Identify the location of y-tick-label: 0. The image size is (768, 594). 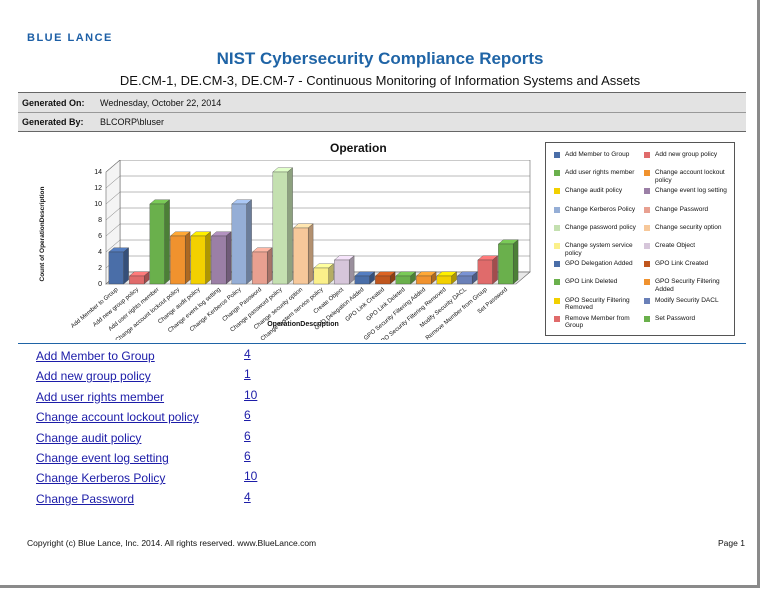
(100, 284).